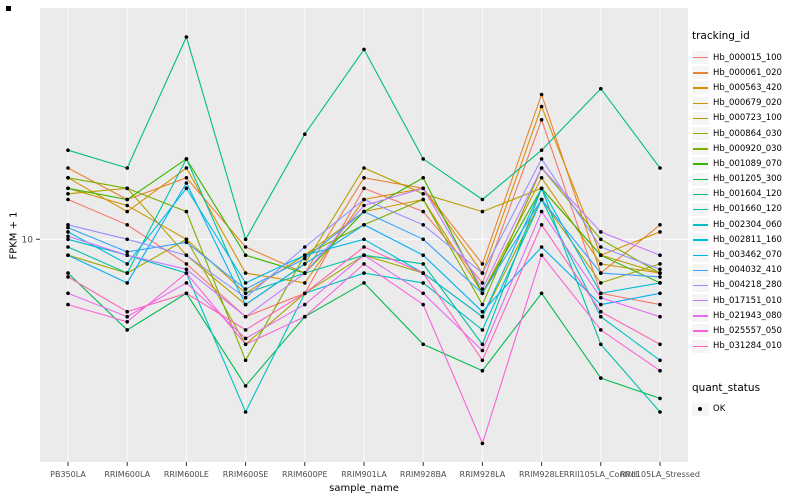  I want to click on legend-entry: Hb_002811_160, so click(746, 239).